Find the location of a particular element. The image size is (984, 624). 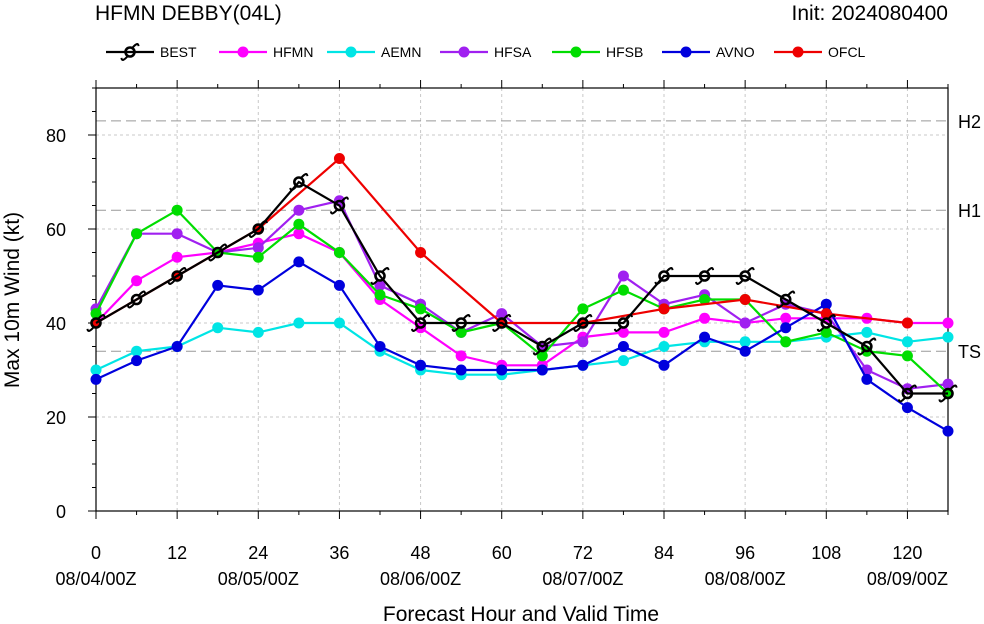

legend-item-ofcl: OFCL is located at coordinates (820, 52).